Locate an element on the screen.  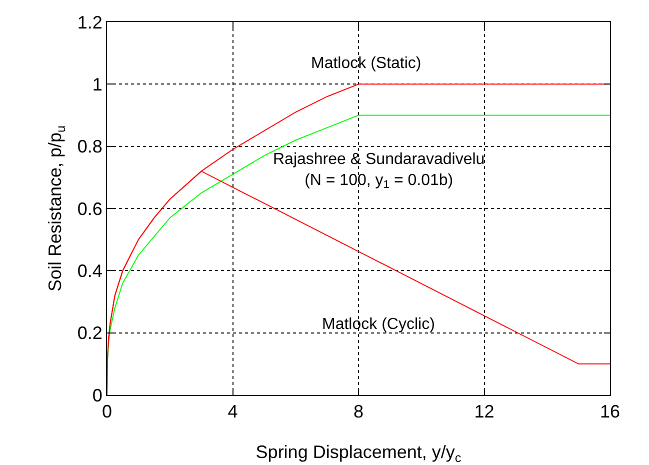
annotation: Matlock (Cyclic) is located at coordinates (378, 324).